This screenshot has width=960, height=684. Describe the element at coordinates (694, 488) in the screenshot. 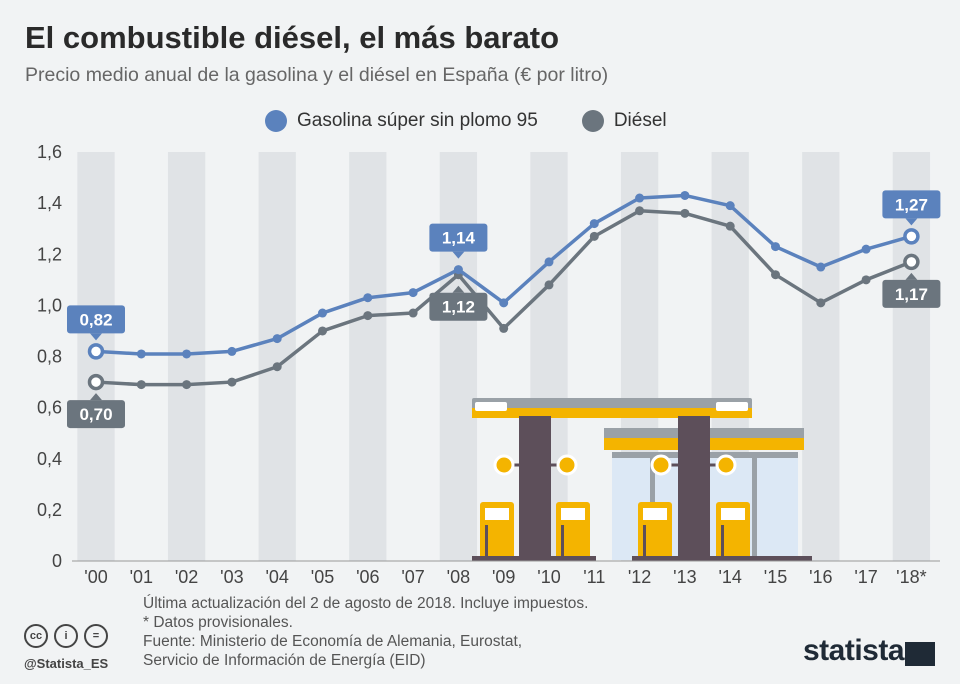

I see `pillar-right` at that location.